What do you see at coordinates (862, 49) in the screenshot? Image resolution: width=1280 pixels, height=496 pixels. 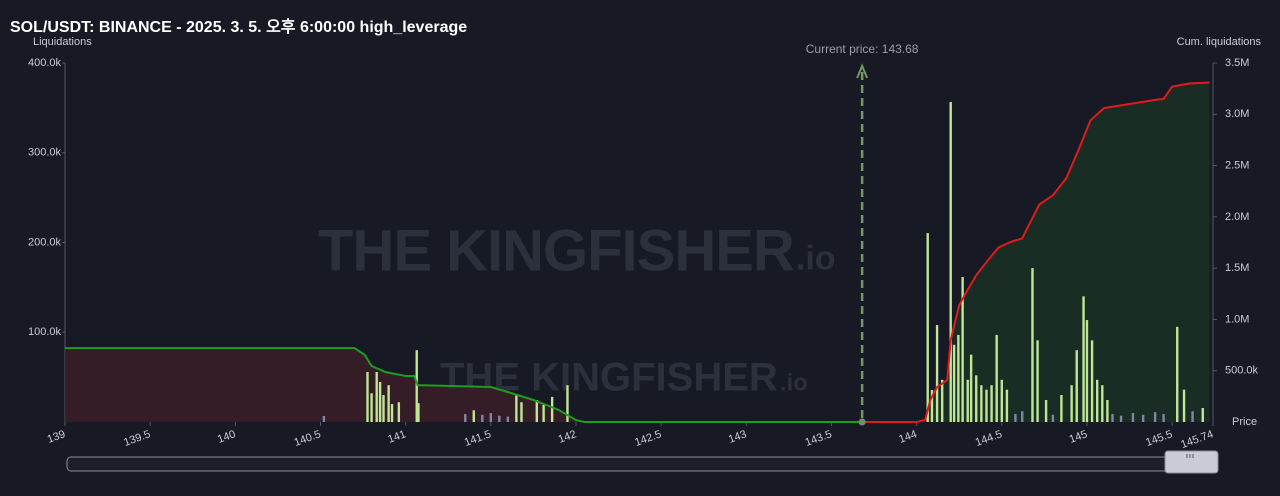 I see `current-price-label: Current price: 143.68` at bounding box center [862, 49].